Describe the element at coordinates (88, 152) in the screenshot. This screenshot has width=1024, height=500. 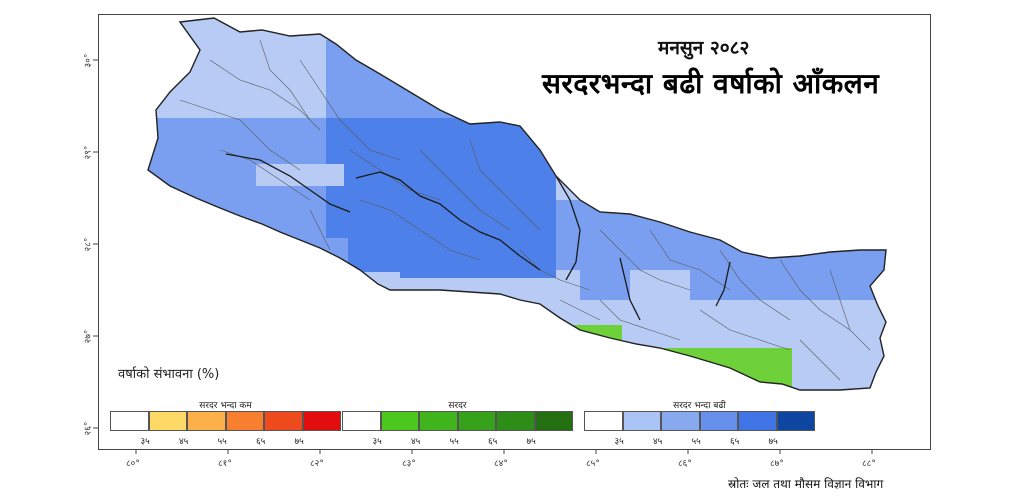
I see `latitude-label: २९°` at that location.